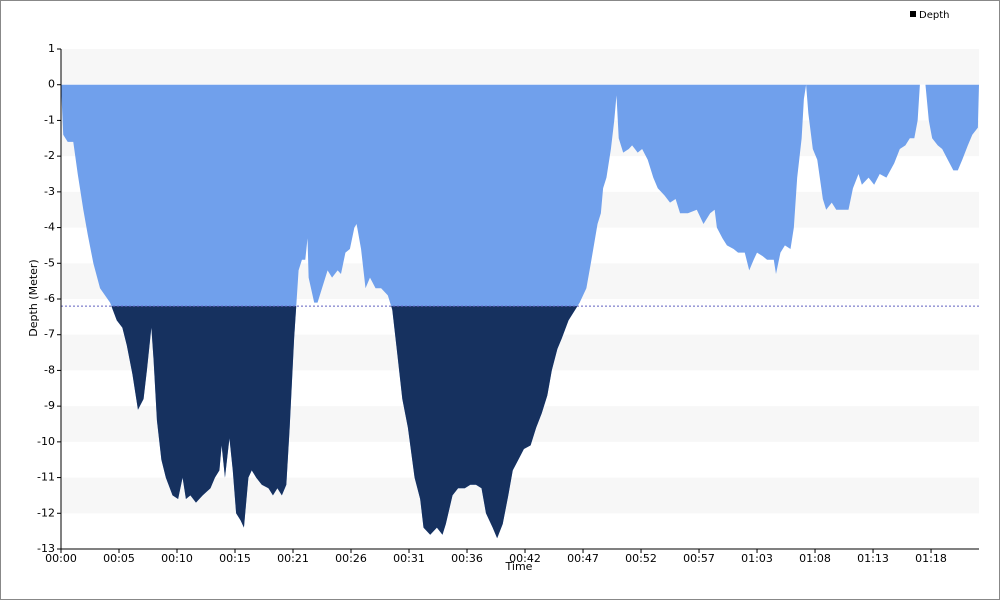 This screenshot has width=1000, height=600. Describe the element at coordinates (46, 512) in the screenshot. I see `y-tick-label: -12` at that location.